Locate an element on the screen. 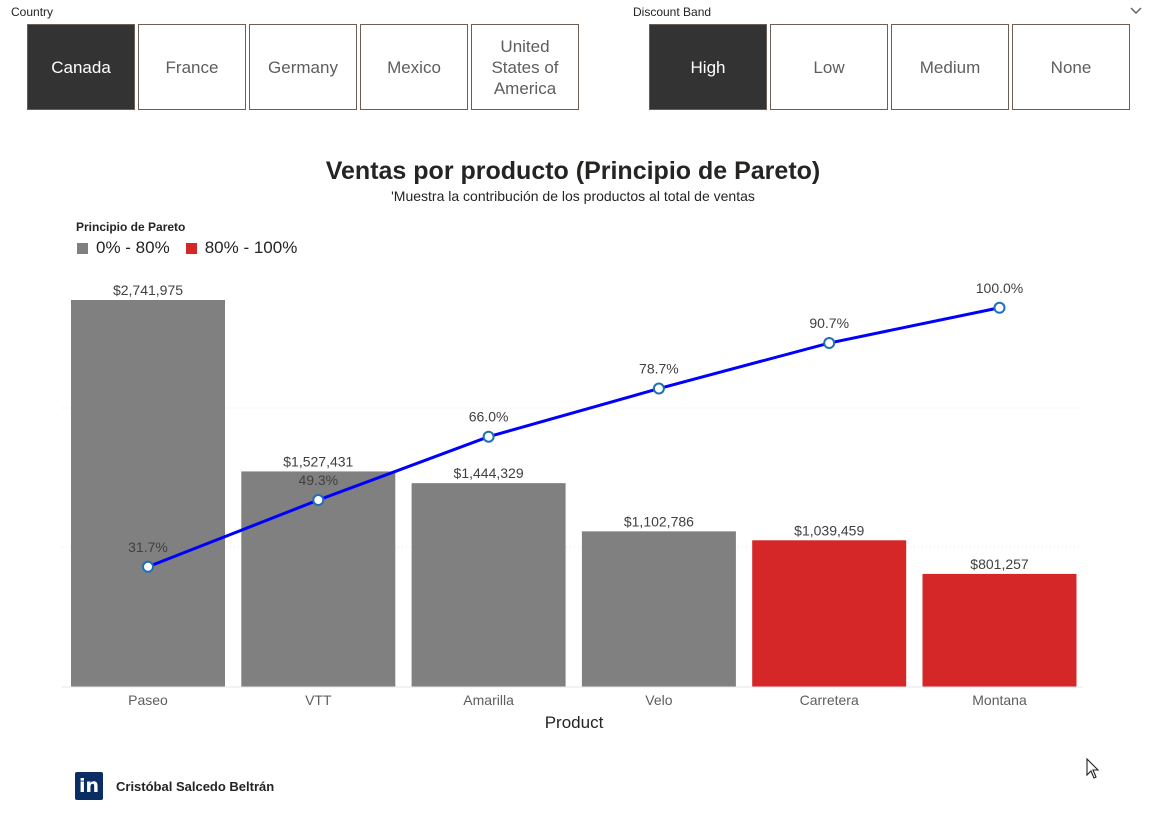 This screenshot has height=824, width=1173. bar-vtt is located at coordinates (318, 579).